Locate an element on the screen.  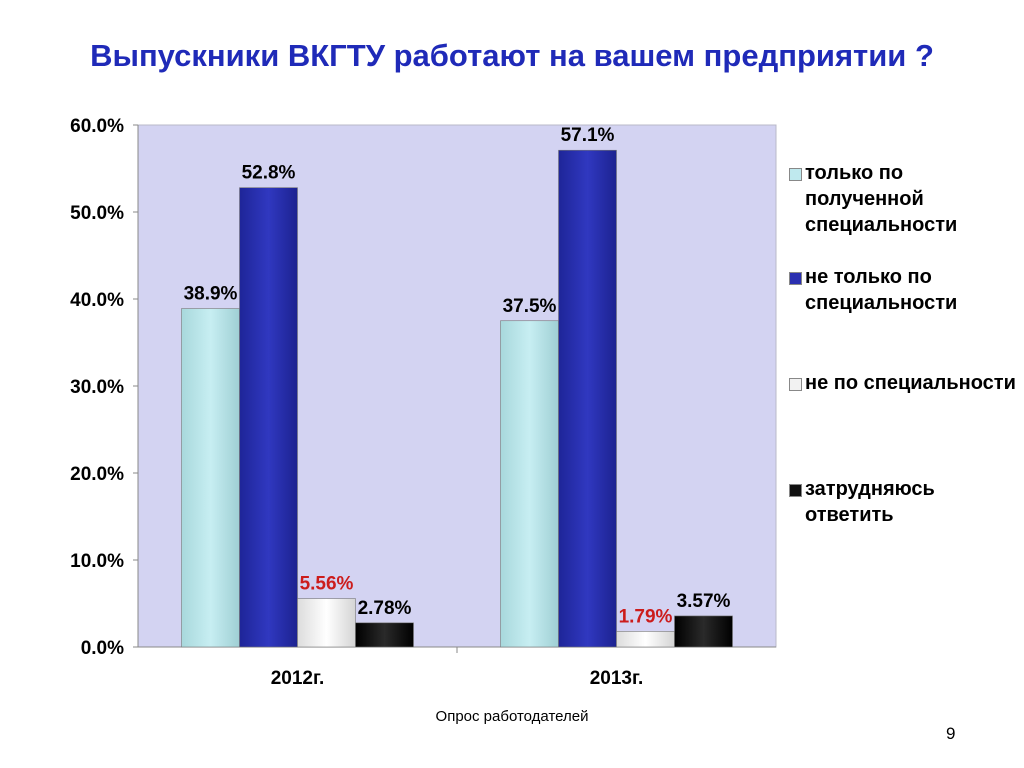
y-tick-label: 60.0% is located at coordinates (97, 126).